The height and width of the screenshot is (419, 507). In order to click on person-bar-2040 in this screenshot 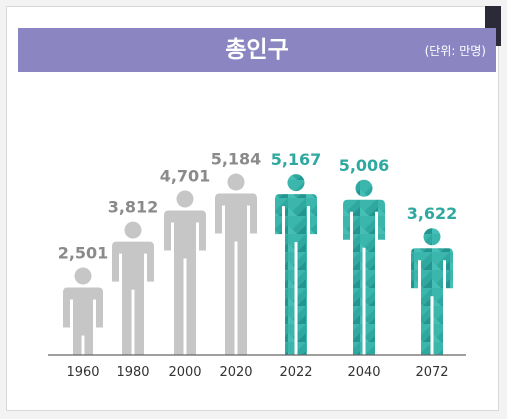, I will do `click(364, 267)`.